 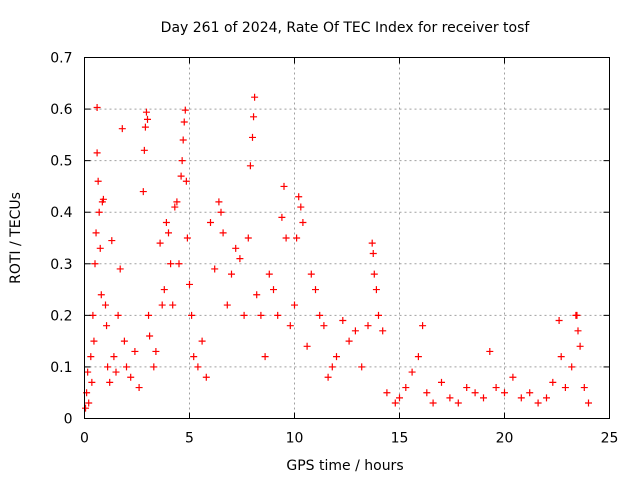 What do you see at coordinates (61, 162) in the screenshot?
I see `y-tick-label: 0.5` at bounding box center [61, 162].